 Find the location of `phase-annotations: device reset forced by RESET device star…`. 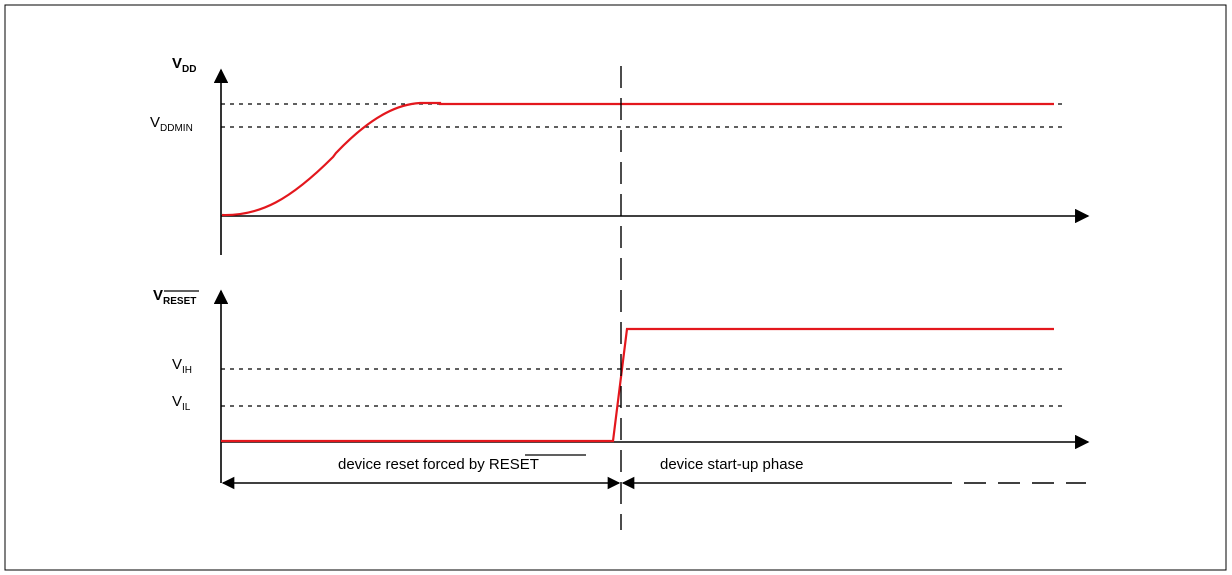

phase-annotations: device reset forced by RESET device star… is located at coordinates (653, 472).